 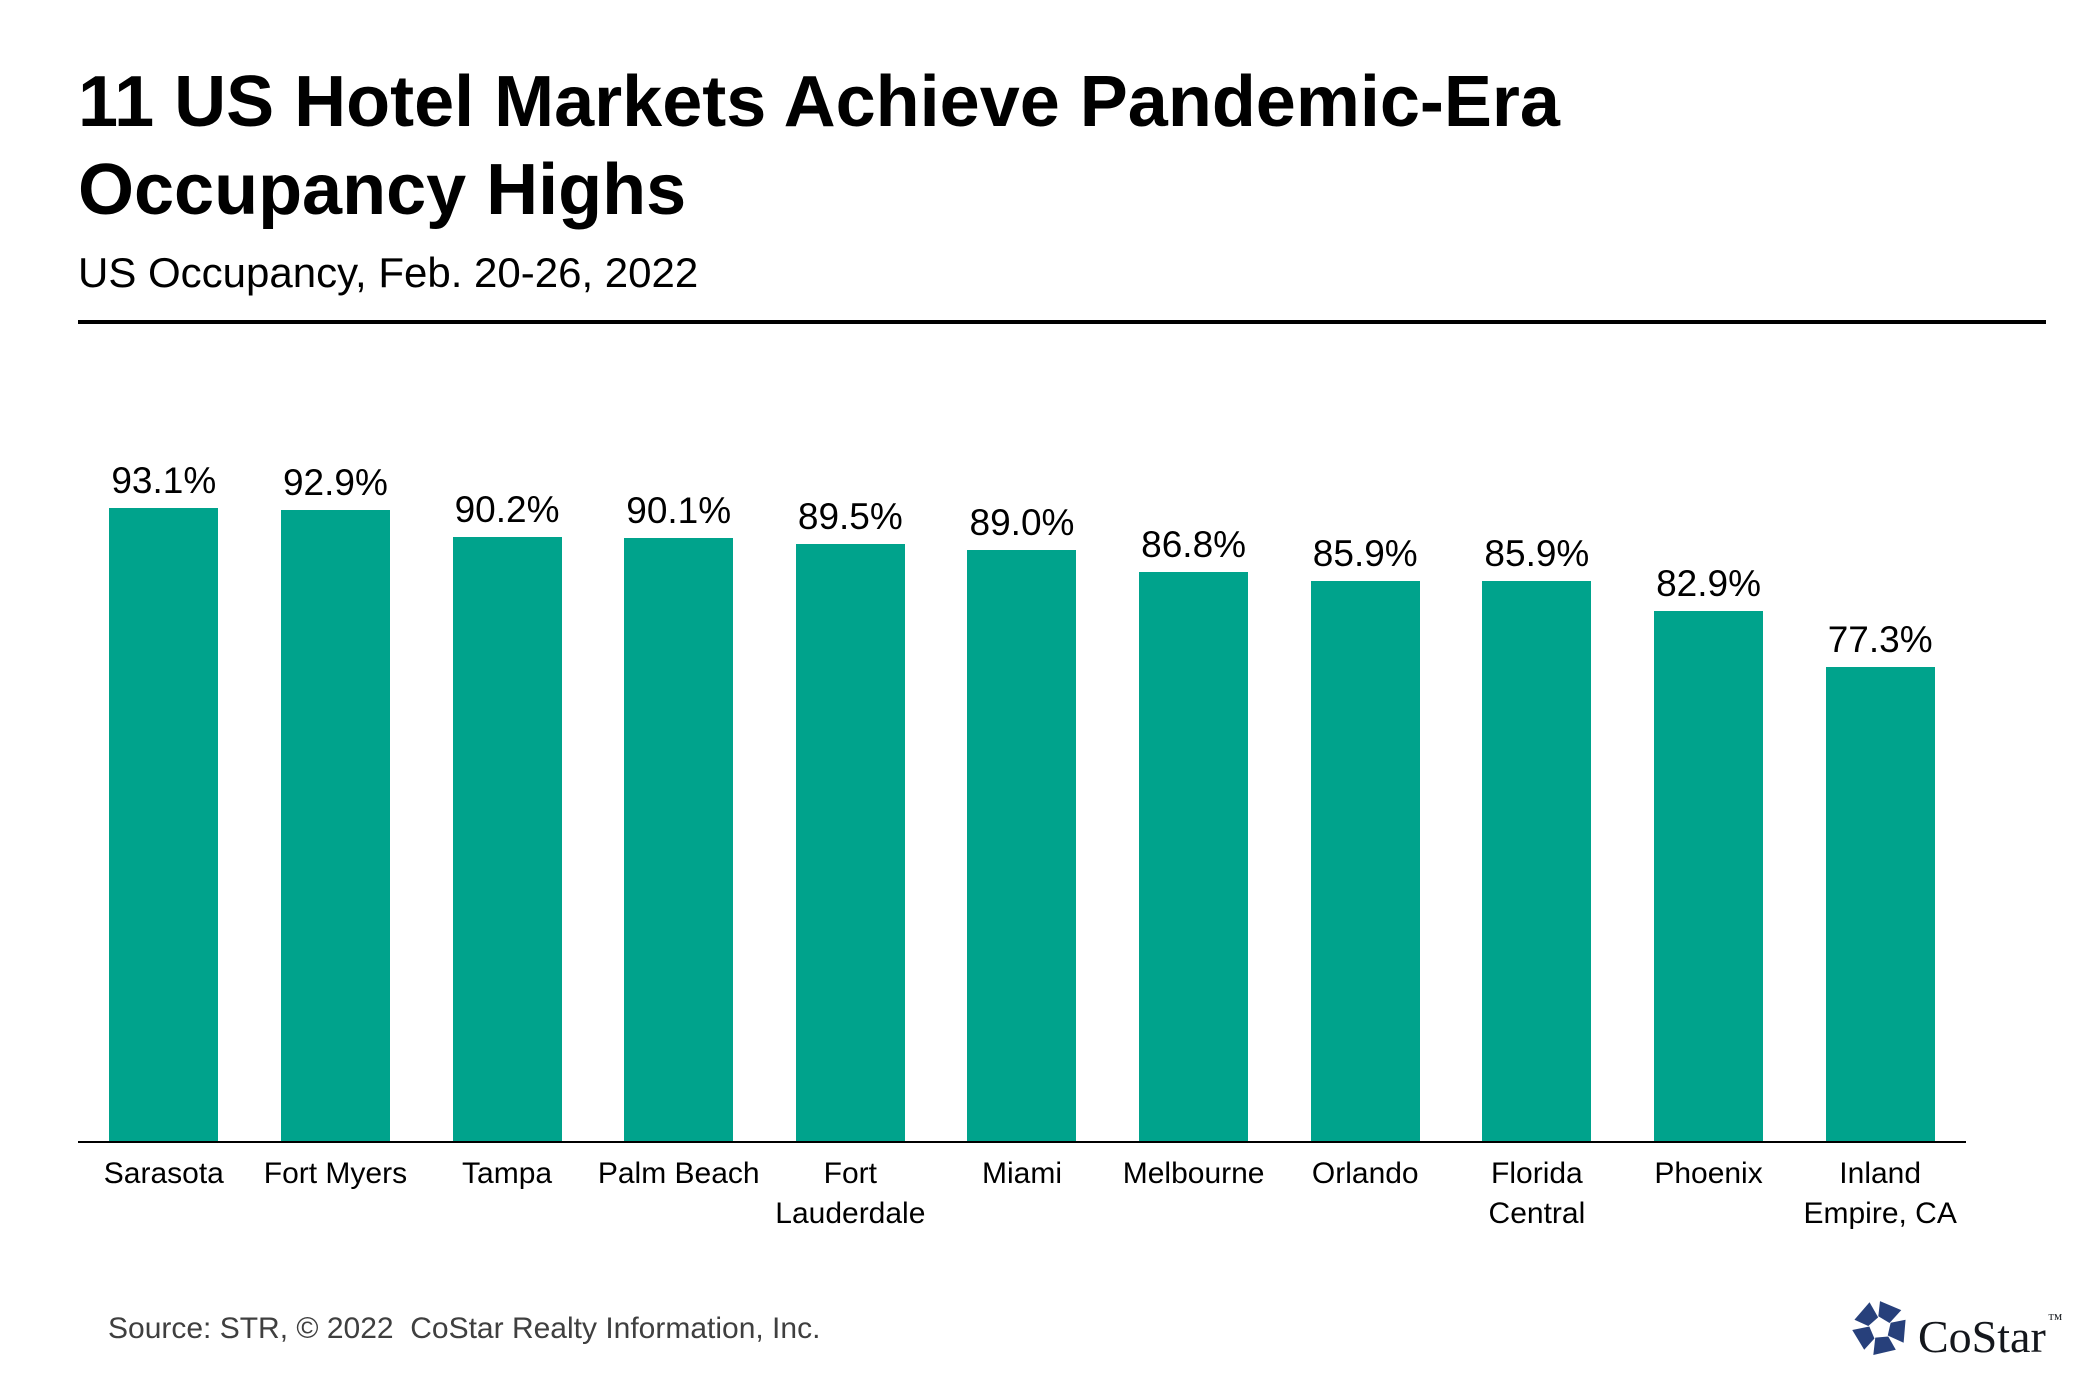 I want to click on bar-value-label: 90.2%, so click(x=507, y=510).